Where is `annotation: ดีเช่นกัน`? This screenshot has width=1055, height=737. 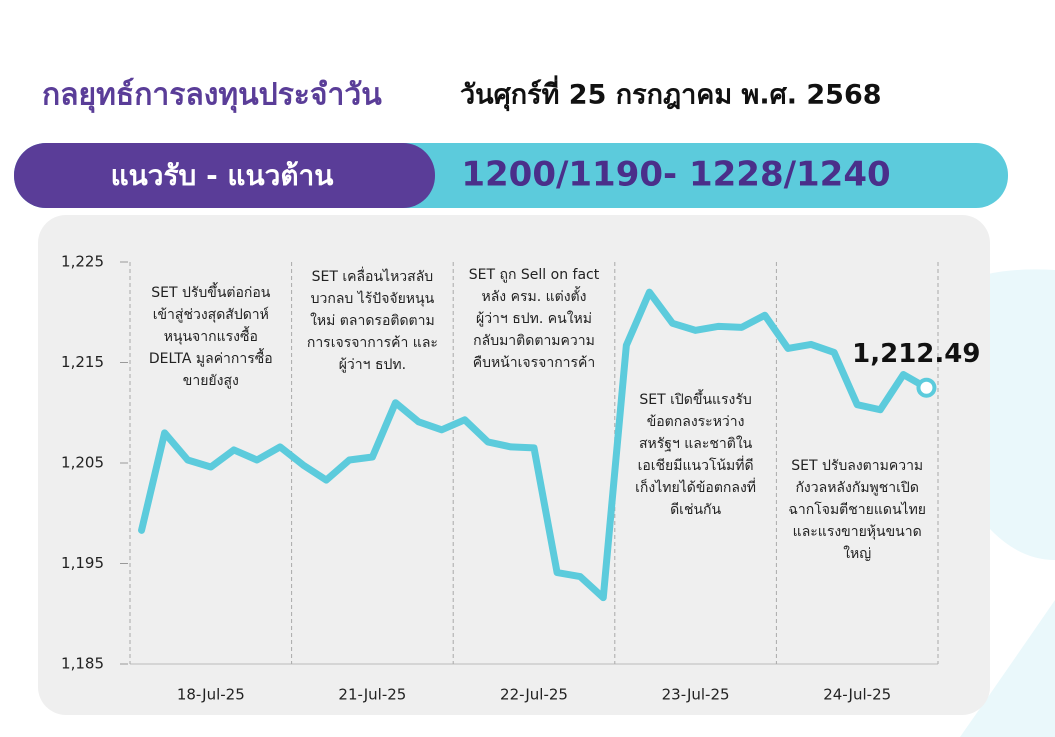 annotation: ดีเช่นกัน is located at coordinates (695, 510).